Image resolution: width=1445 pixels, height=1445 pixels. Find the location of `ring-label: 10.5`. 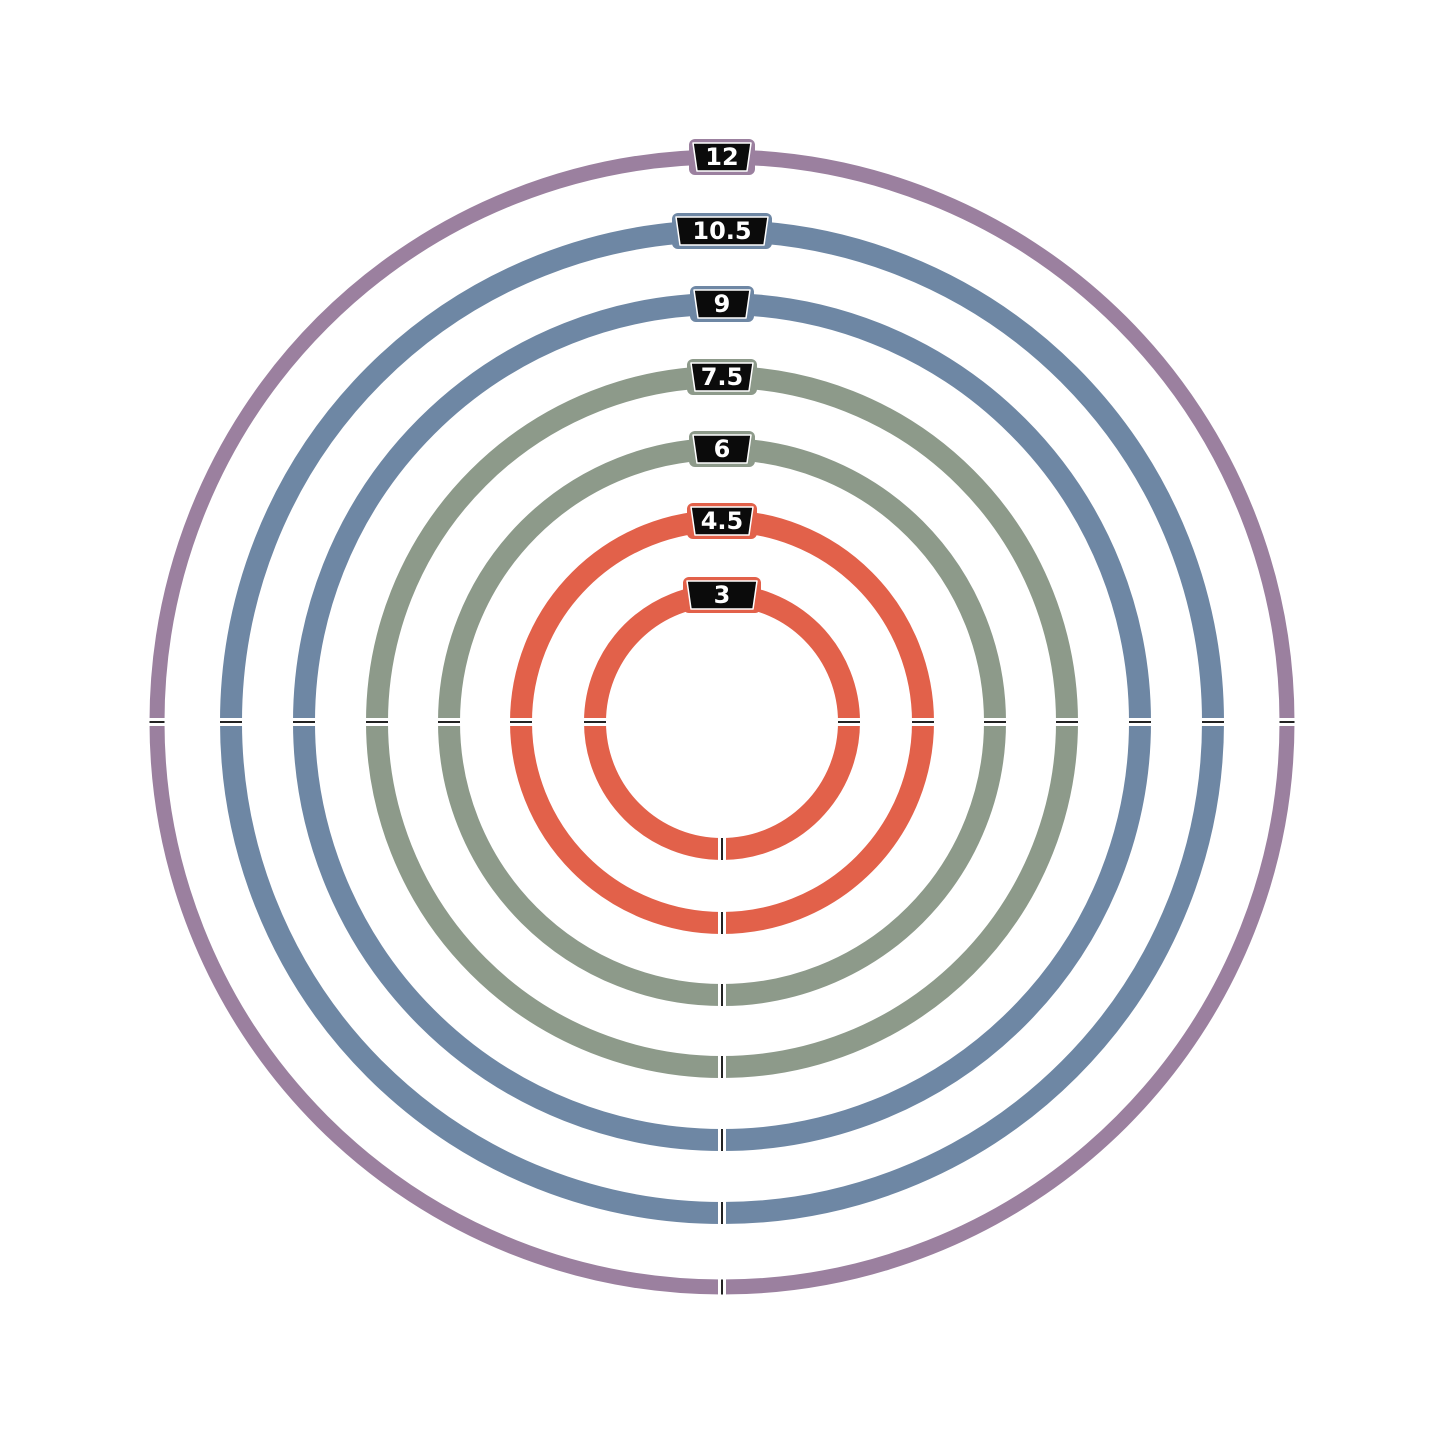

ring-label: 10.5 is located at coordinates (721, 231).